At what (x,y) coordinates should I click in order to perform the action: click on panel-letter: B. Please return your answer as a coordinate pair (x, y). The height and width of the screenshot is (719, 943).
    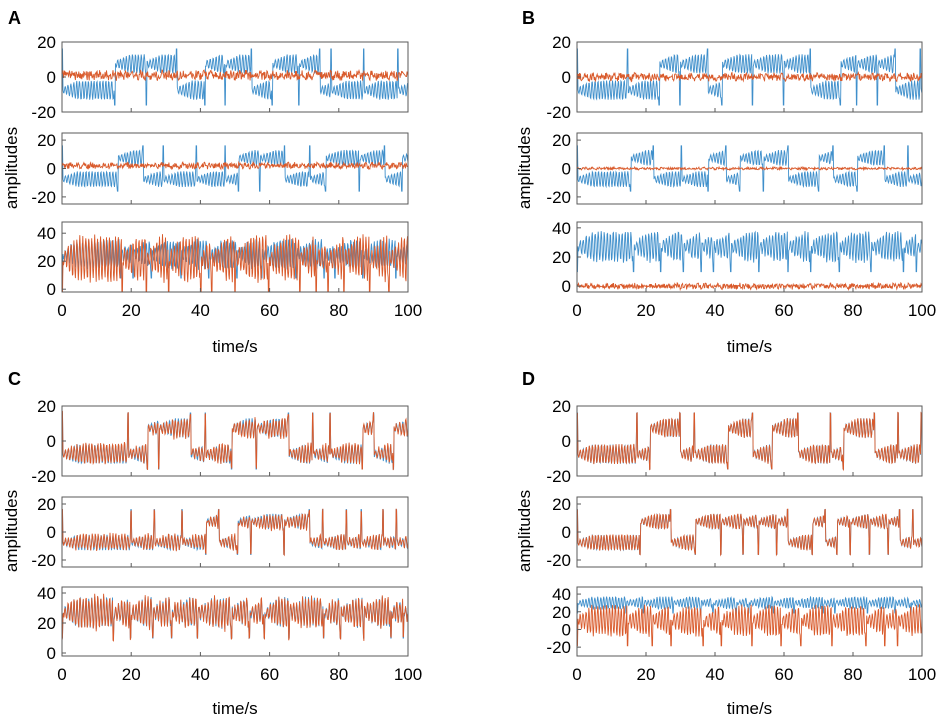
    Looking at the image, I should click on (528, 18).